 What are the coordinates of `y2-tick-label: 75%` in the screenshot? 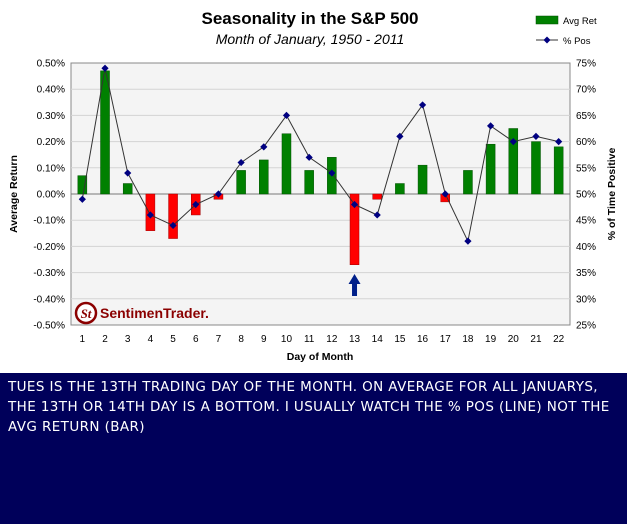 It's located at (586, 64).